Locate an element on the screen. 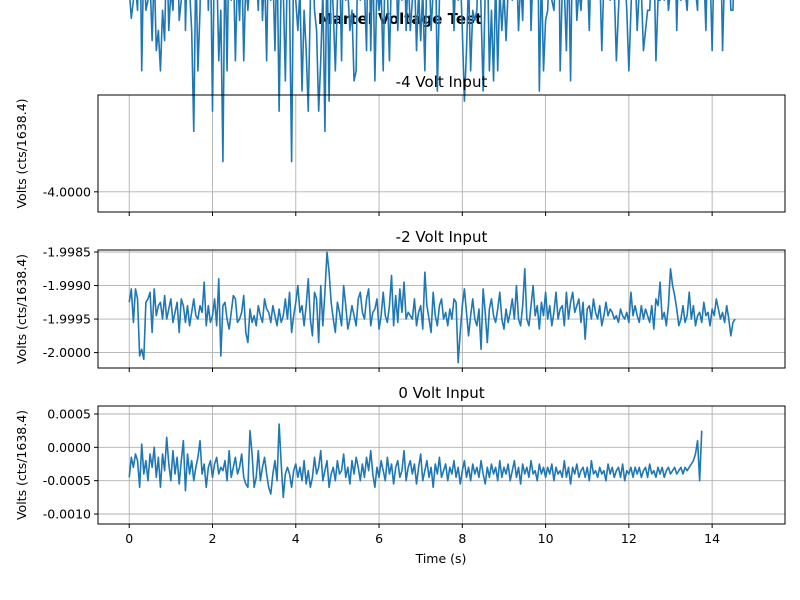 This screenshot has height=600, width=800. y-tick-label: 0.0000 is located at coordinates (69, 447).